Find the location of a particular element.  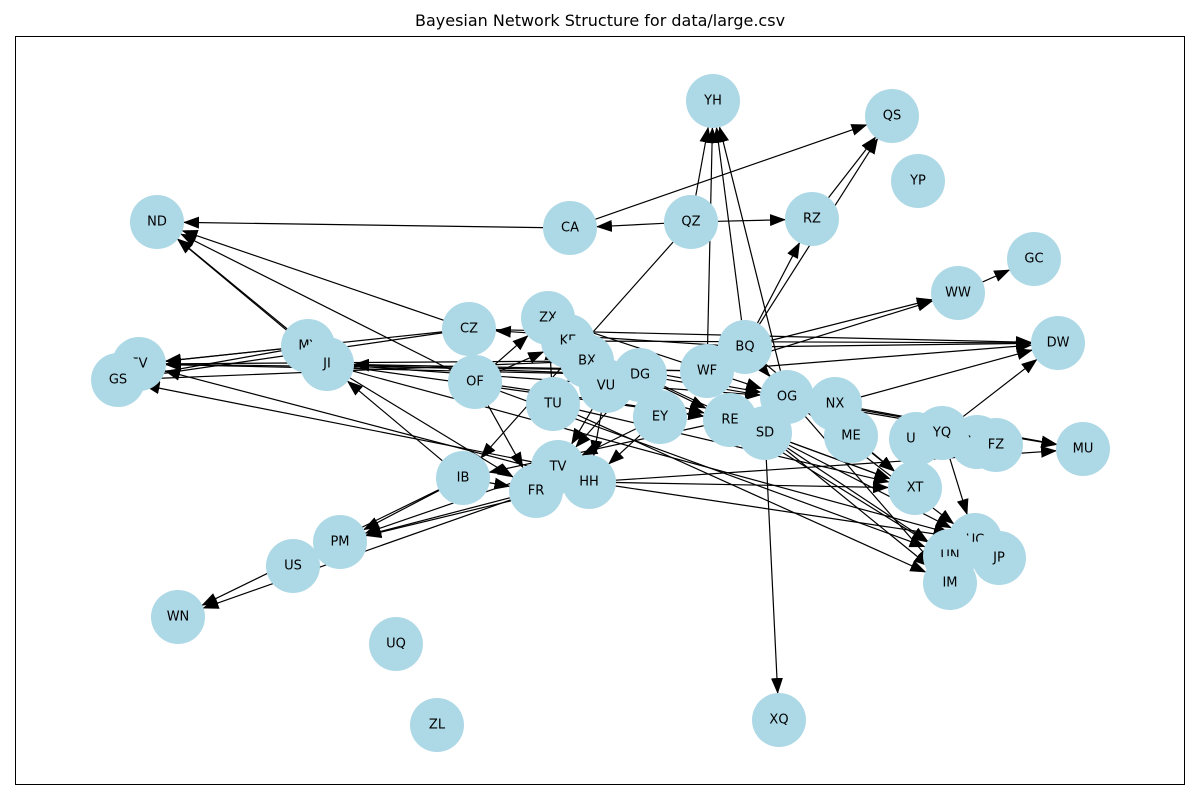

node-label: OG is located at coordinates (787, 397).